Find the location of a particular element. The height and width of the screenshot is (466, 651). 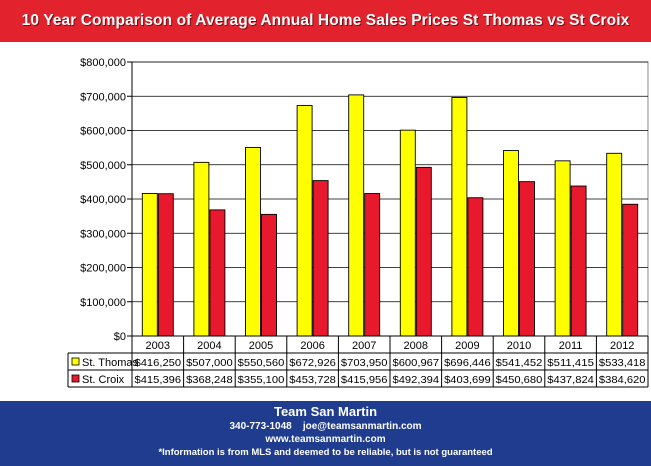

data-label-st-thomas: $533,418 is located at coordinates (622, 363).